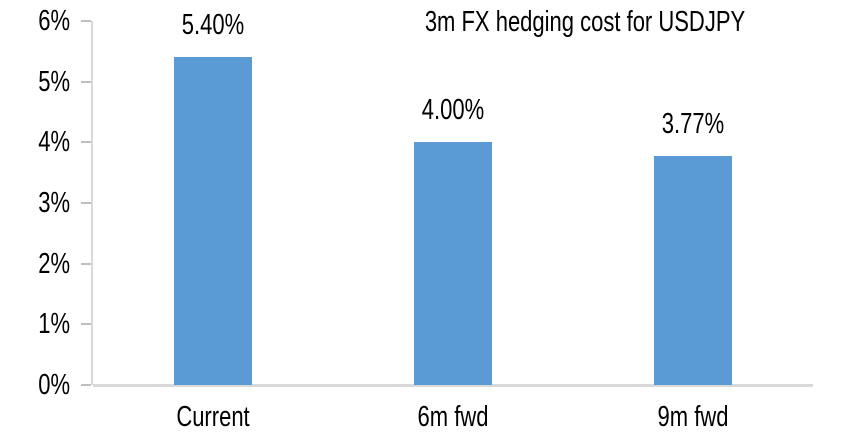 The height and width of the screenshot is (441, 852). Describe the element at coordinates (54, 141) in the screenshot. I see `y-tick-label: 4%` at that location.